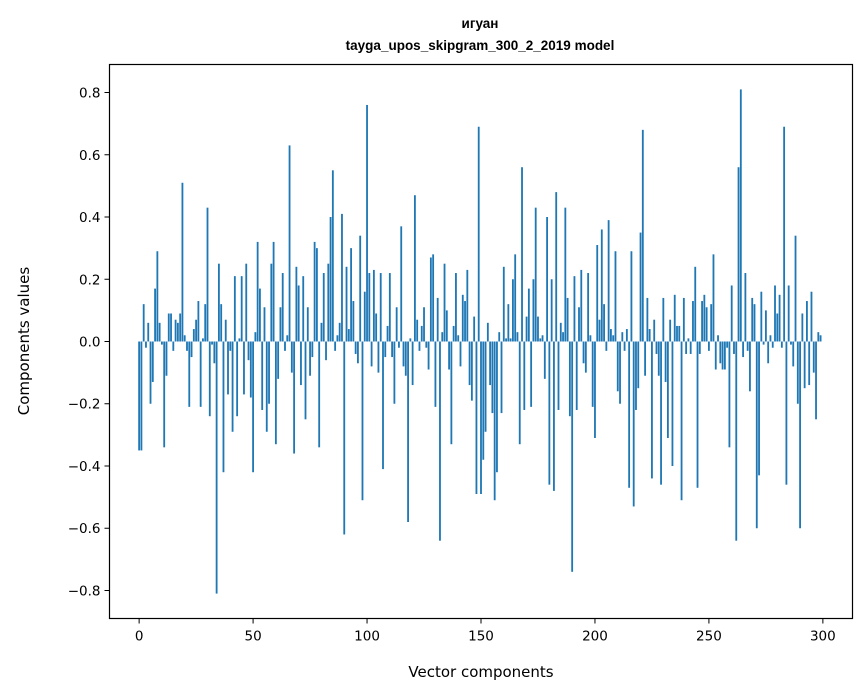 This screenshot has width=867, height=696. What do you see at coordinates (367, 637) in the screenshot?
I see `x-tick-label: 100` at bounding box center [367, 637].